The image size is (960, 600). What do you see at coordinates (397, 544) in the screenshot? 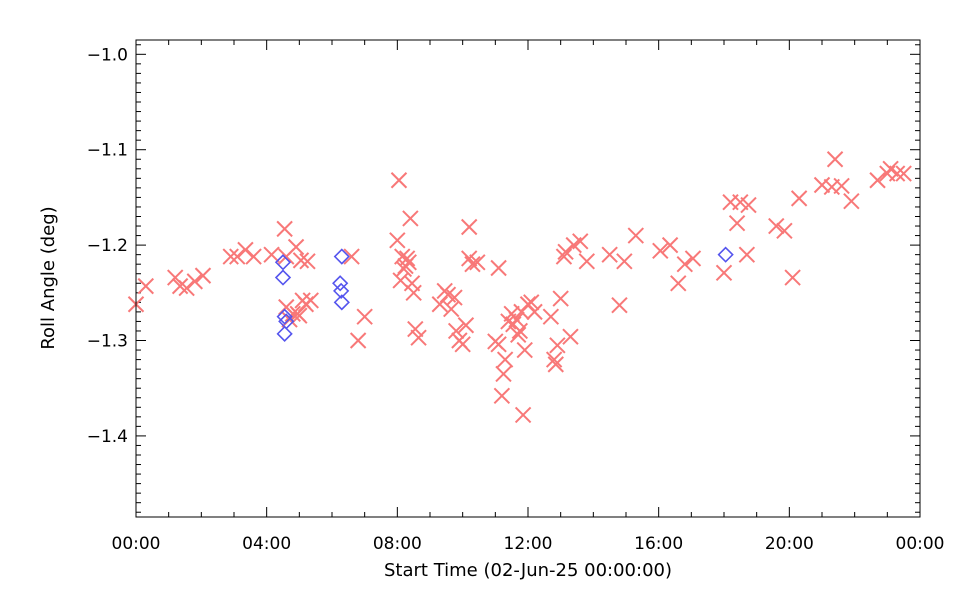
I see `x-tick-label: 08:00` at bounding box center [397, 544].